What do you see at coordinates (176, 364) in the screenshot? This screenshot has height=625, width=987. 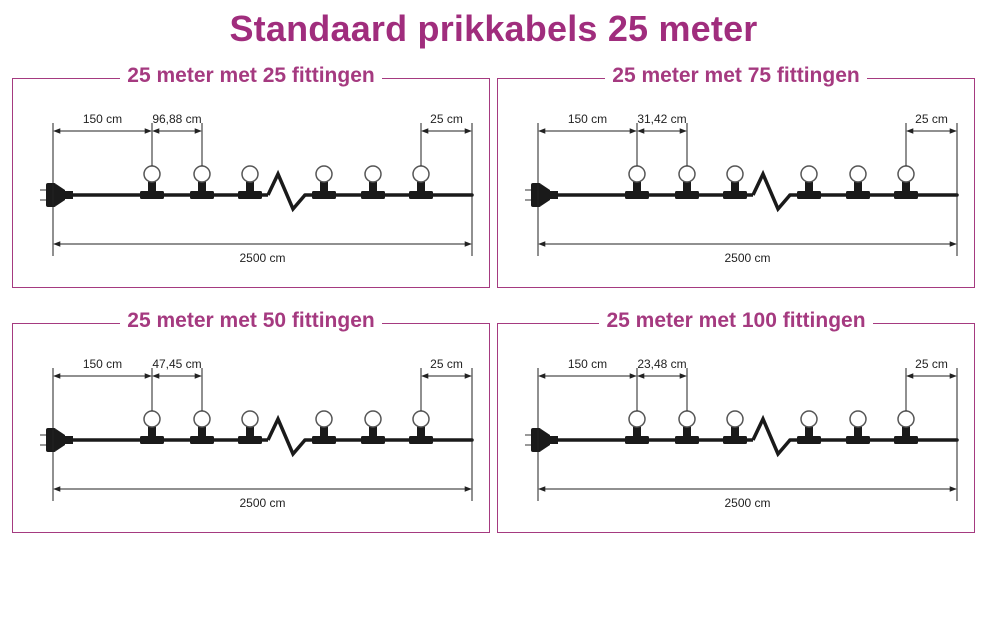 I see `dimension-label: 47,45 cm` at bounding box center [176, 364].